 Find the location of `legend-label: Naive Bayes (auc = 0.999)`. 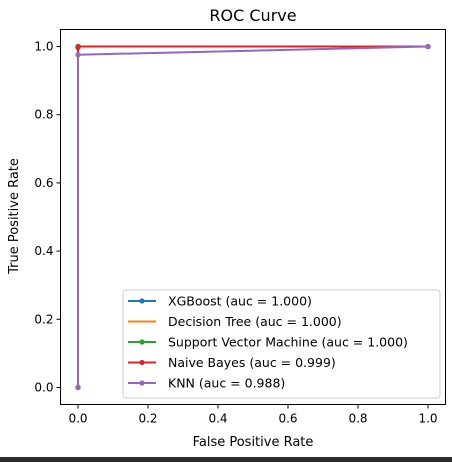

legend-label: Naive Bayes (auc = 0.999) is located at coordinates (252, 362).